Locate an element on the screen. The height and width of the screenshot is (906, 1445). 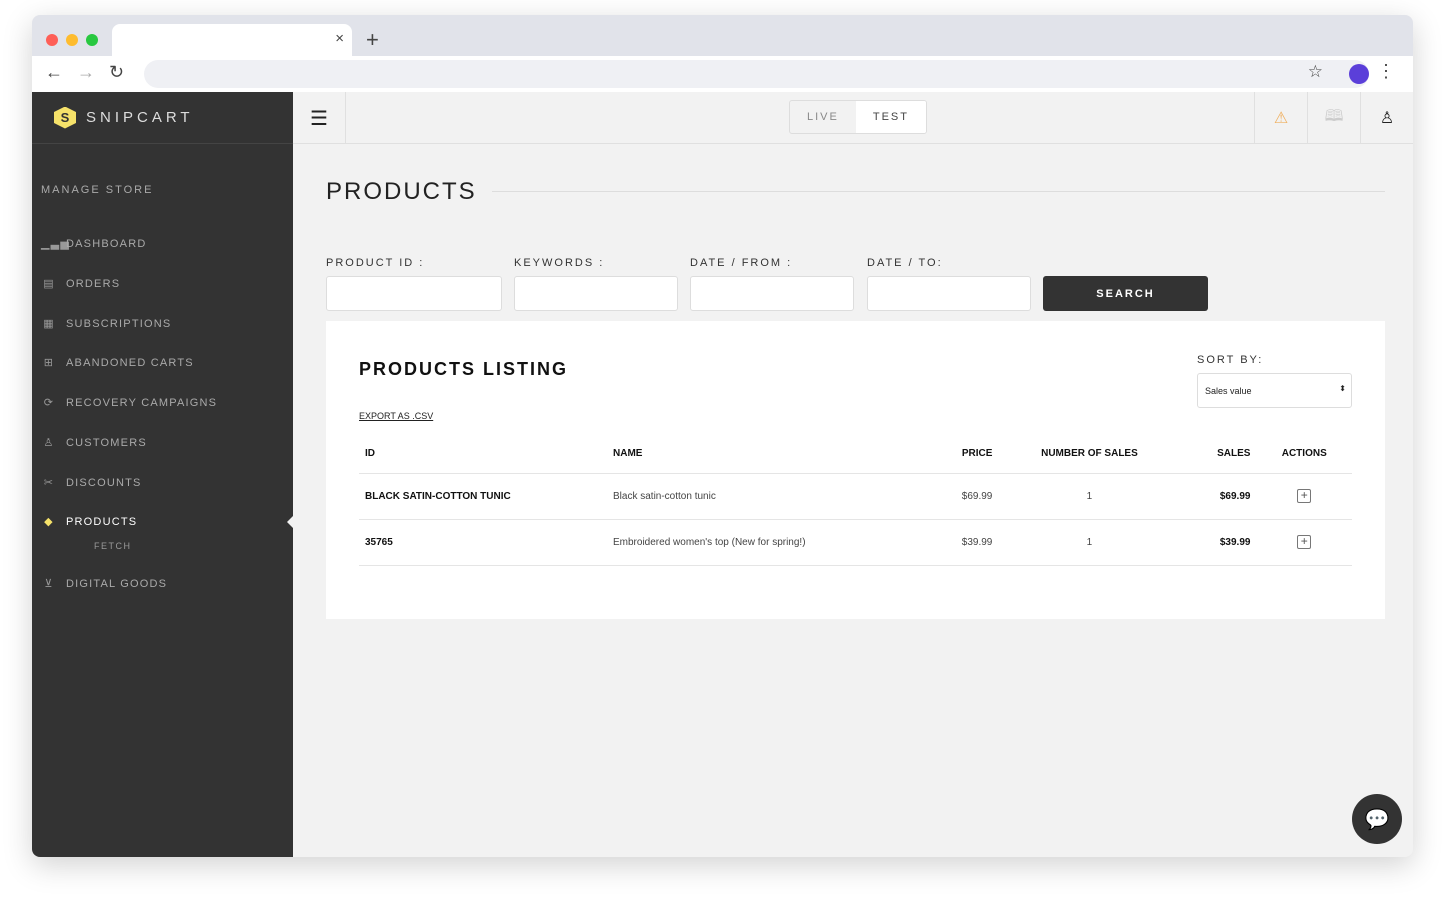
refresh-icon: ⟳ is located at coordinates (49, 403).